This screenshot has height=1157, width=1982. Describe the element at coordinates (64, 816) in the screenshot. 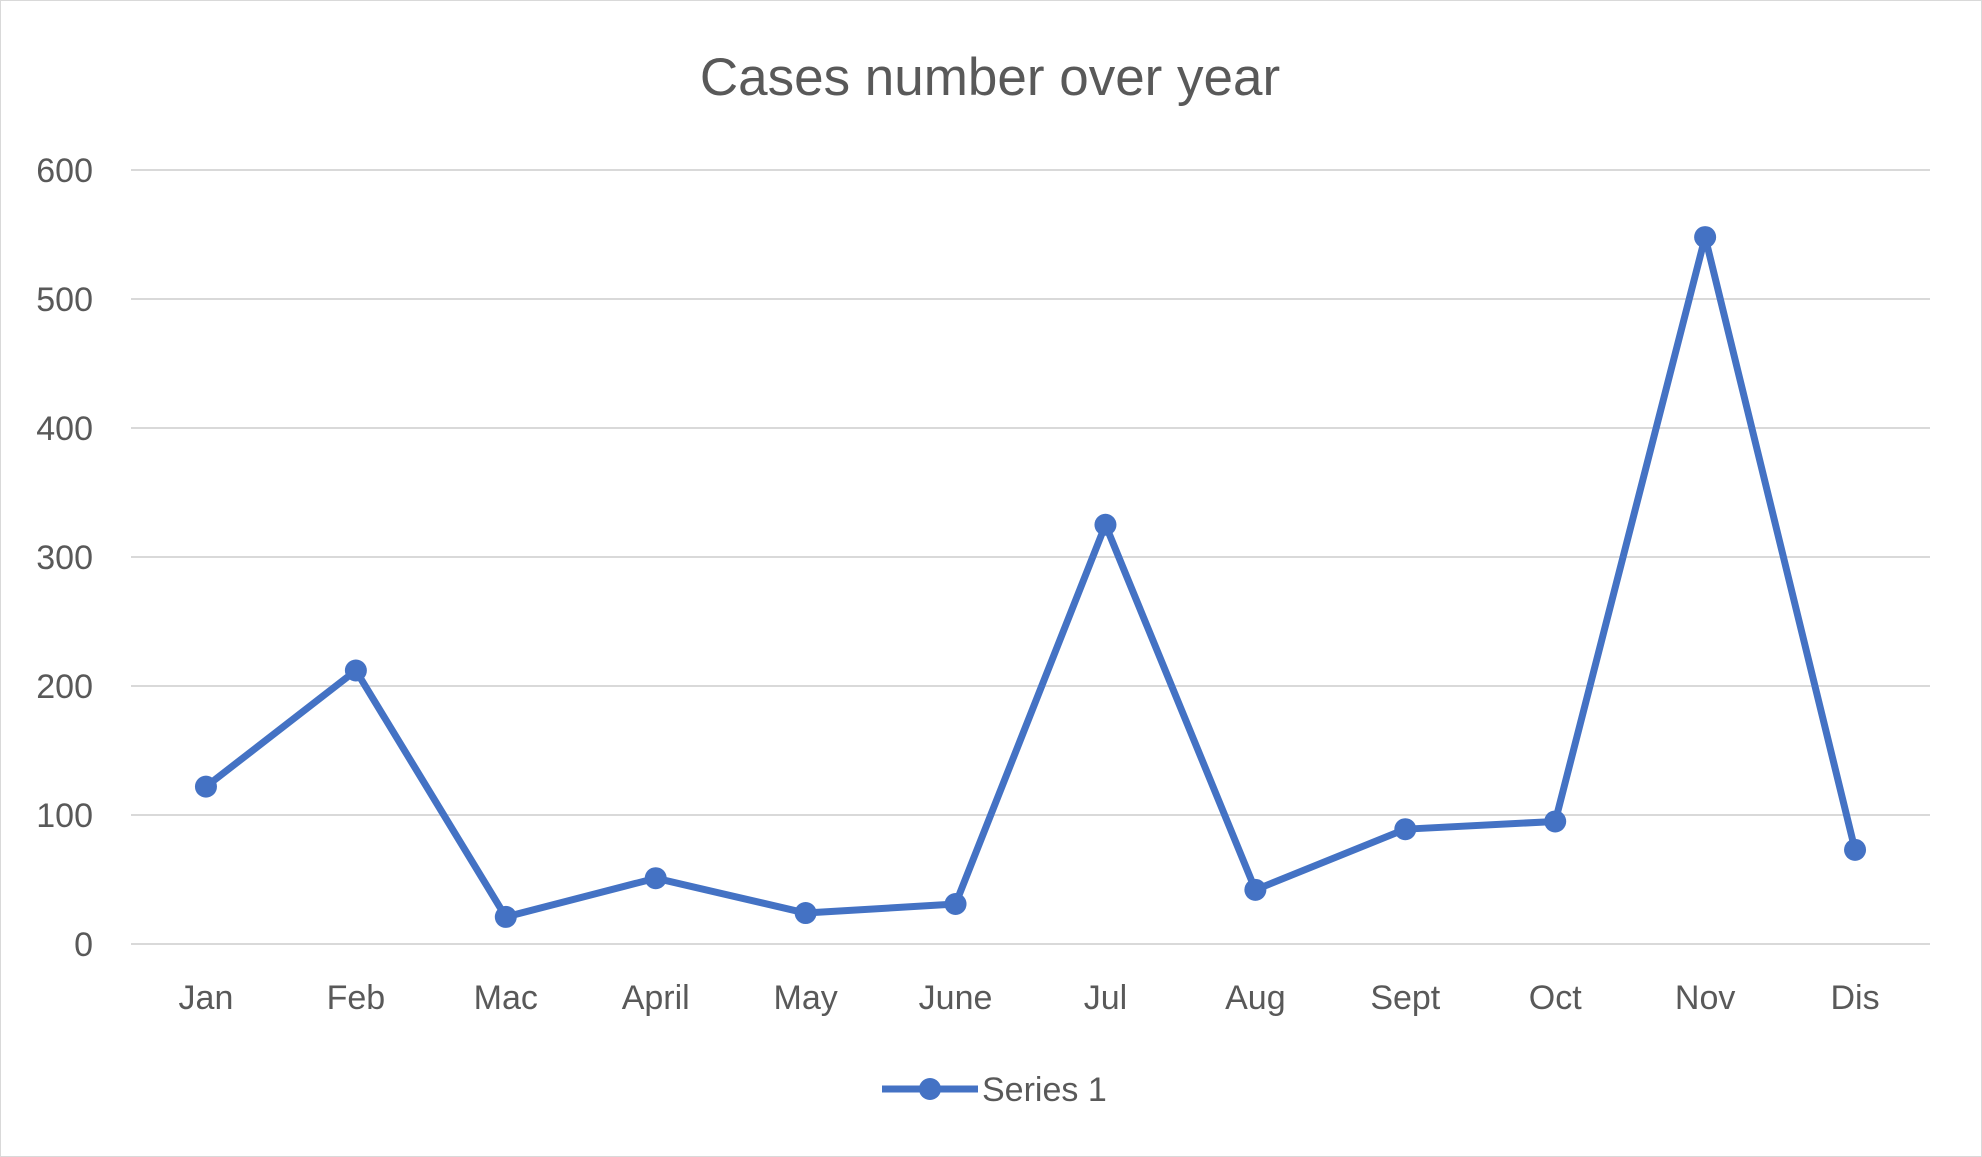

I see `y-tick-label: 100` at that location.